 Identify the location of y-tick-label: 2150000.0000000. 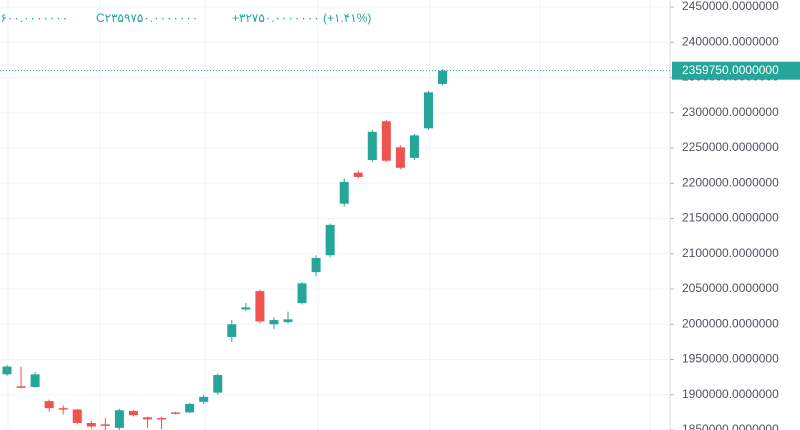
(730, 218).